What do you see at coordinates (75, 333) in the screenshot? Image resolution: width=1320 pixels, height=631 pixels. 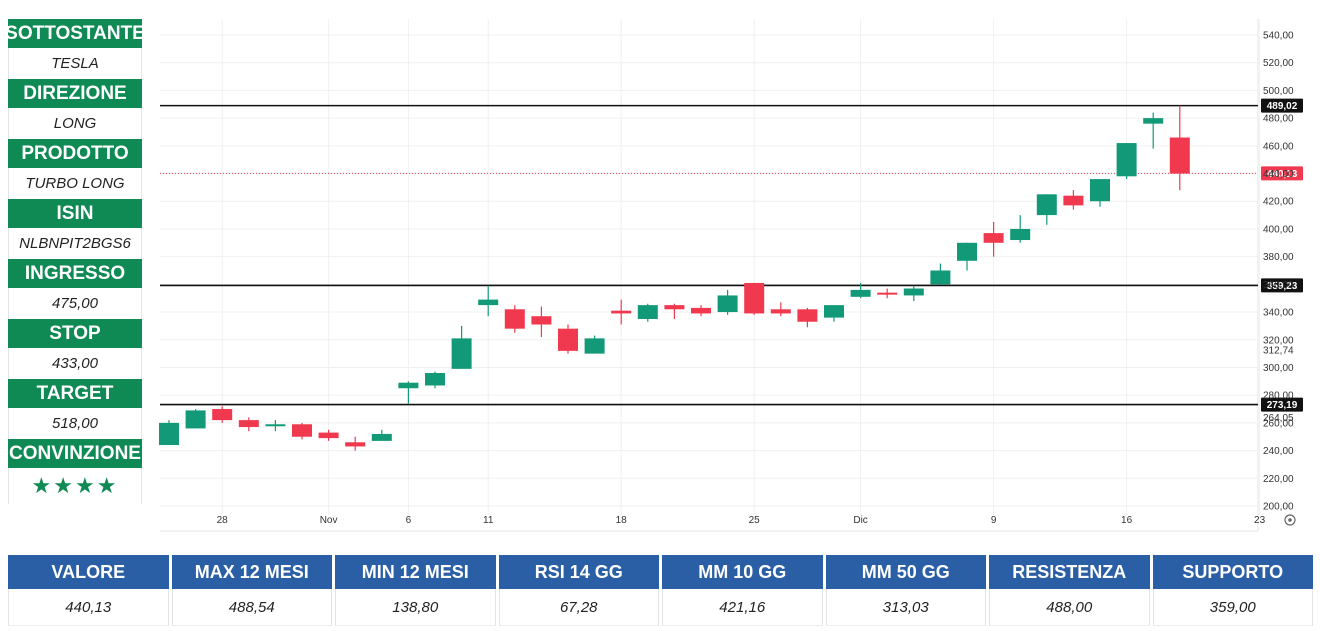 I see `label-stop: STOP` at bounding box center [75, 333].